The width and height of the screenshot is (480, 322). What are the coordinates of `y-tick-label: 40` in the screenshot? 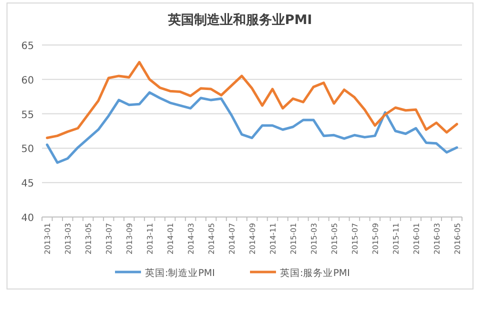 It's located at (27, 218).